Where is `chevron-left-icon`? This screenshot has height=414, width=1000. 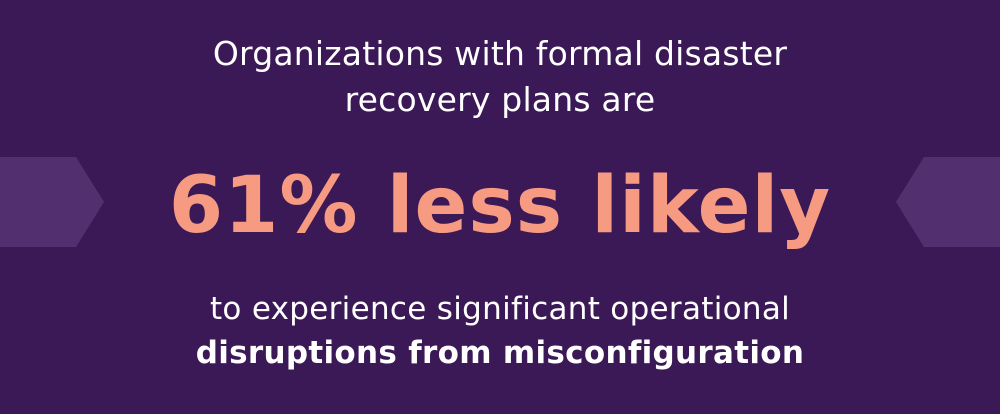 chevron-left-icon is located at coordinates (948, 202).